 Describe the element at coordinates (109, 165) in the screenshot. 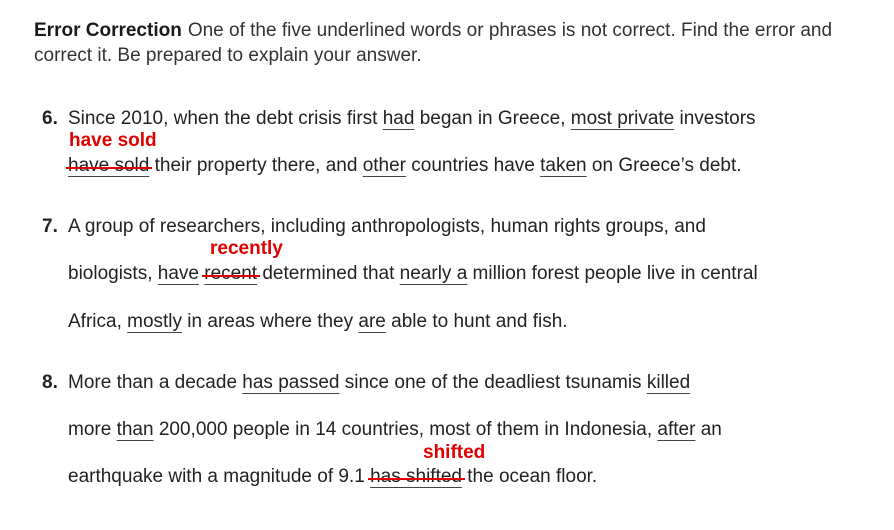

I see `struck-phrase: have sold` at that location.